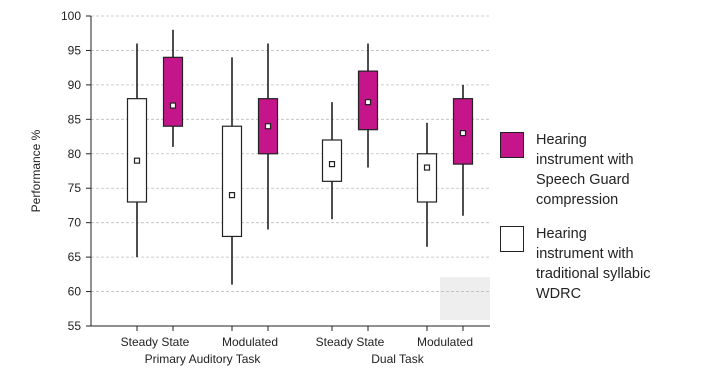  Describe the element at coordinates (397, 359) in the screenshot. I see `x-group-label: Dual Task` at that location.